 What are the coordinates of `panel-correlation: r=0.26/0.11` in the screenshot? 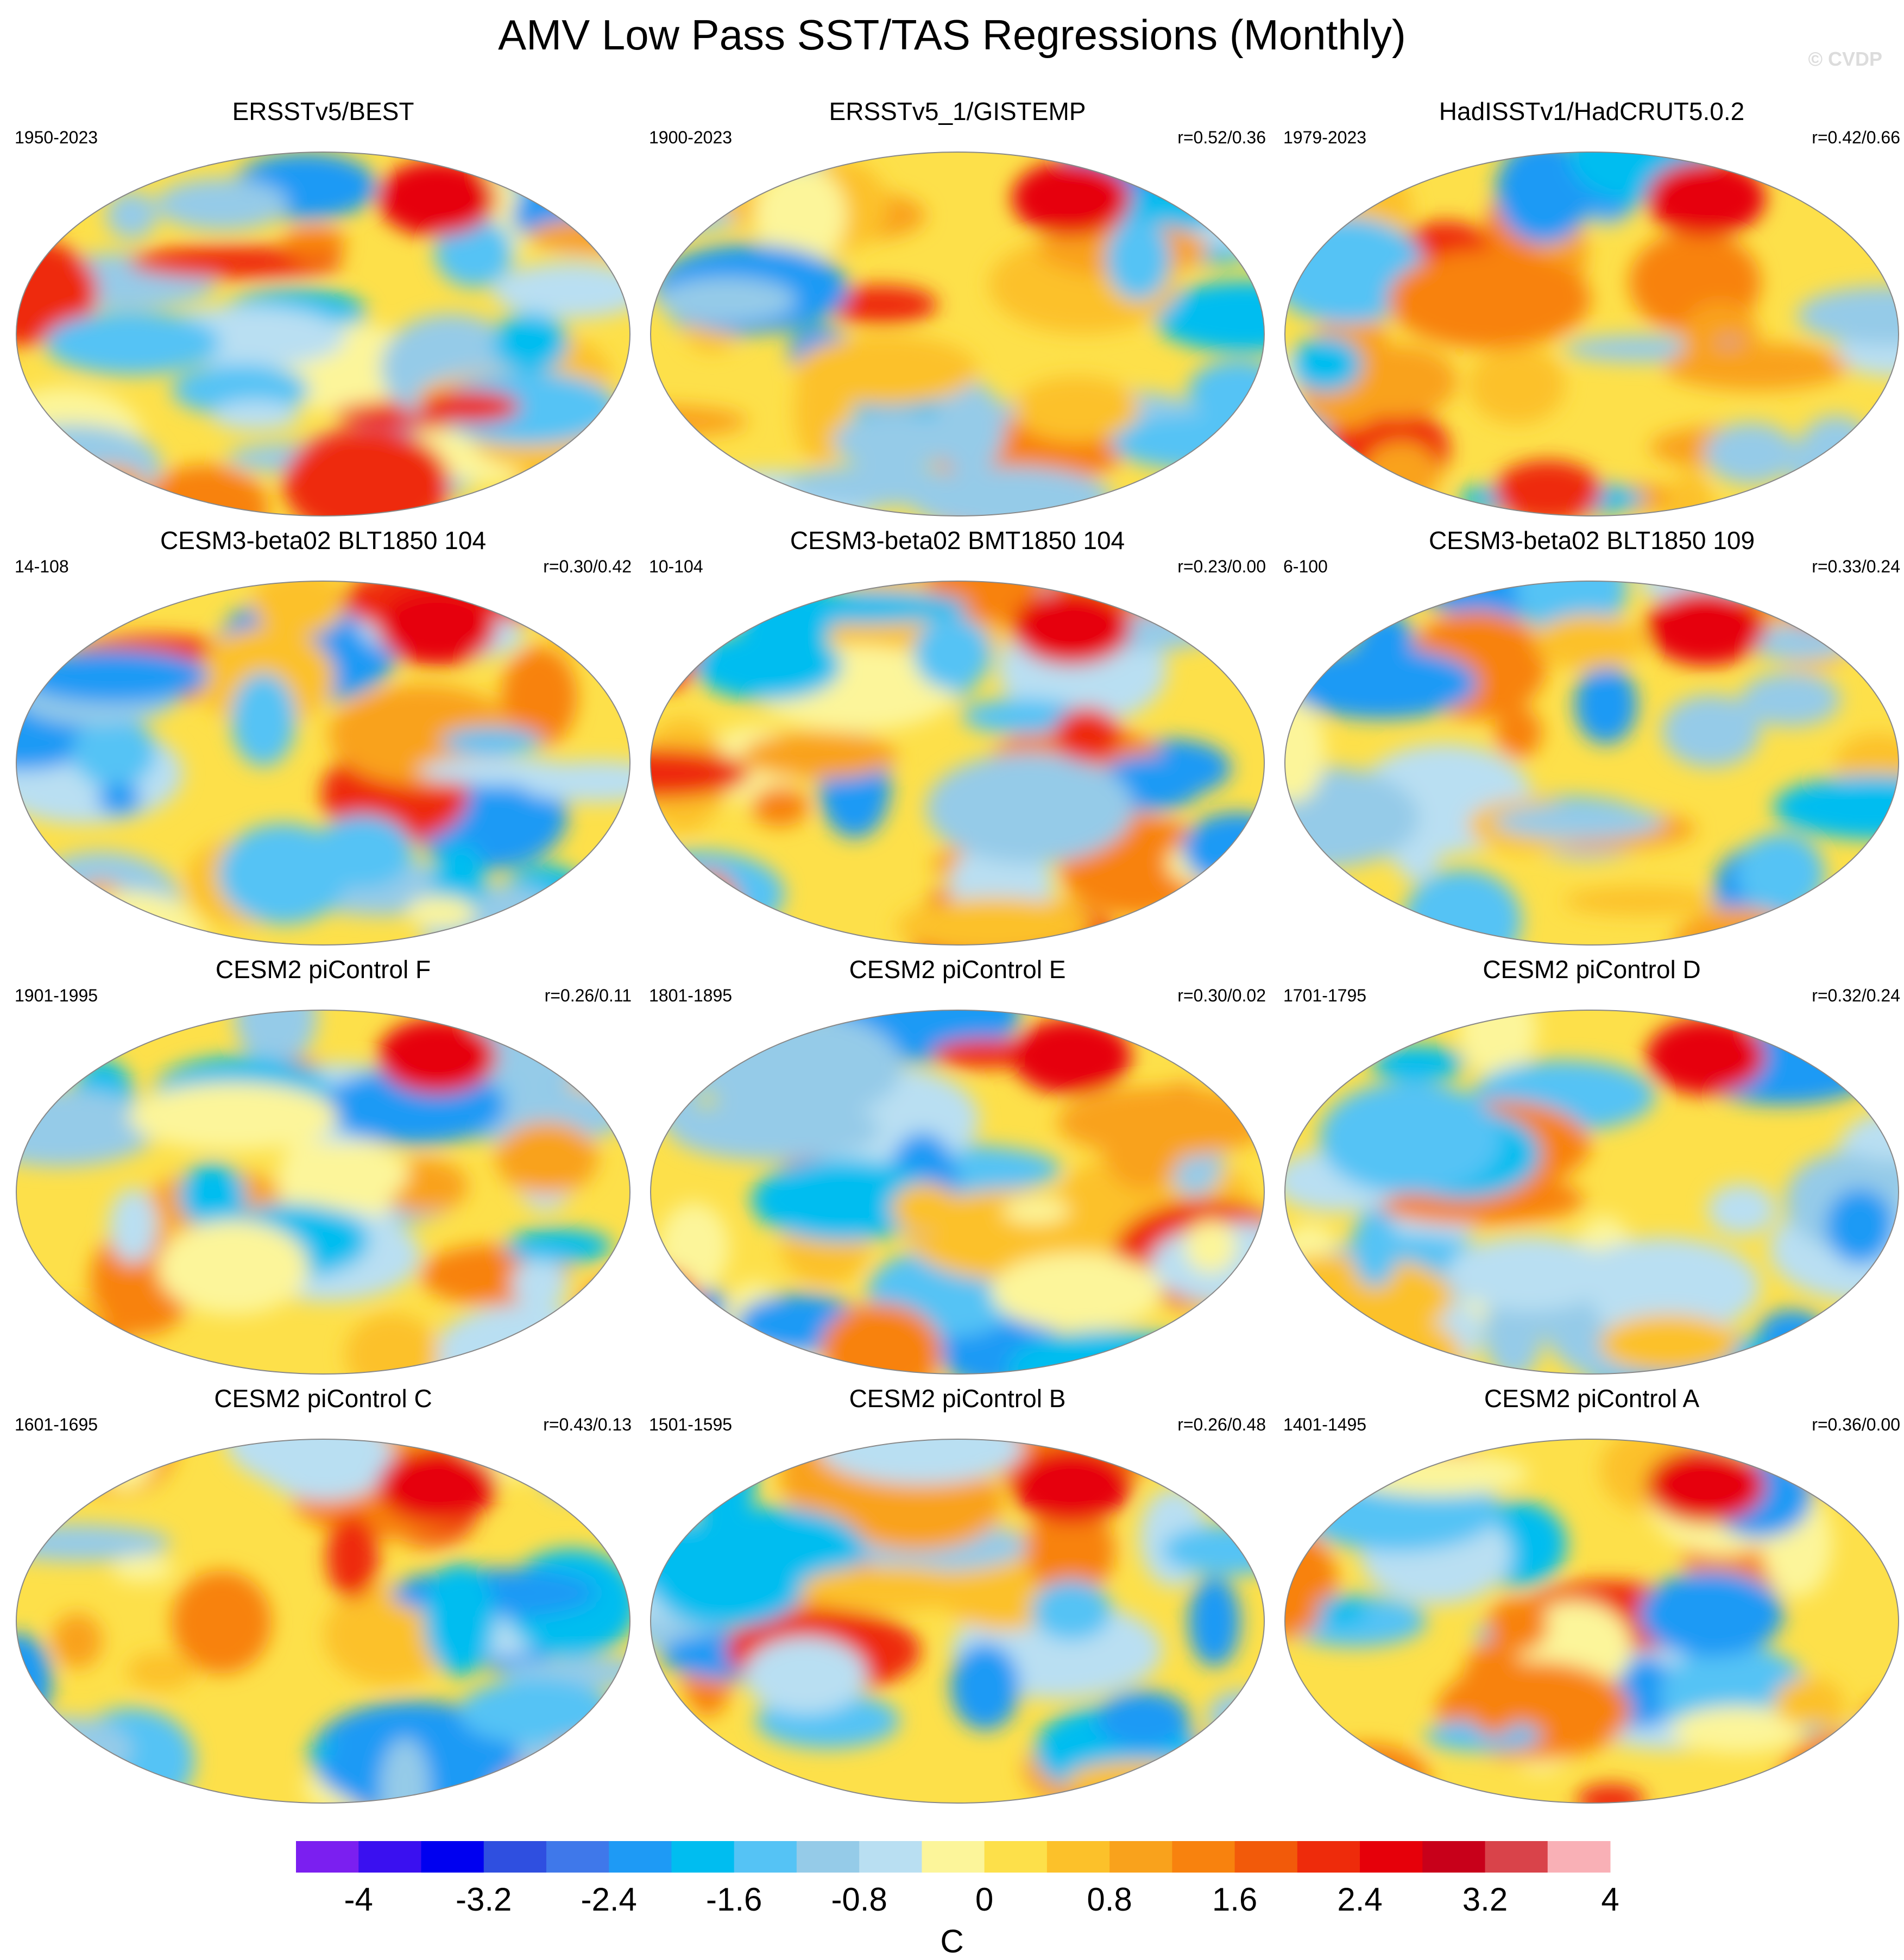 It's located at (588, 995).